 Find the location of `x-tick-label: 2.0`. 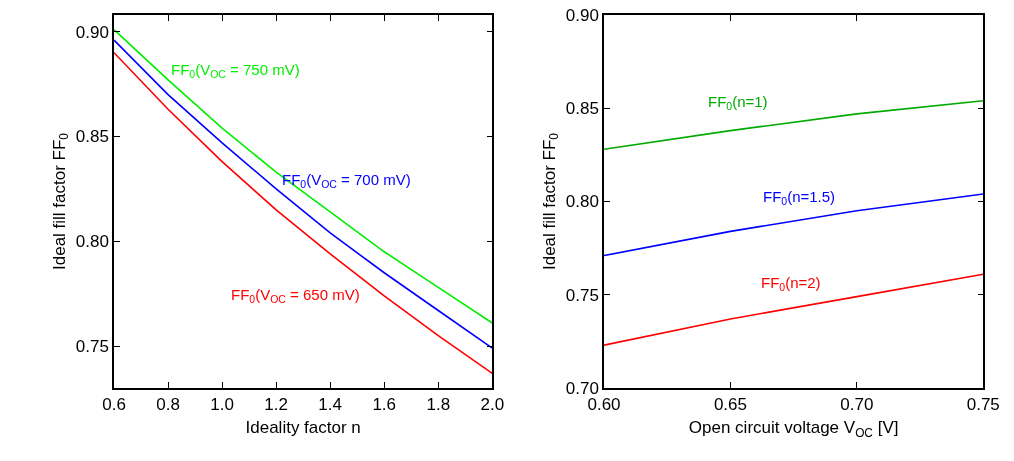

x-tick-label: 2.0 is located at coordinates (492, 405).